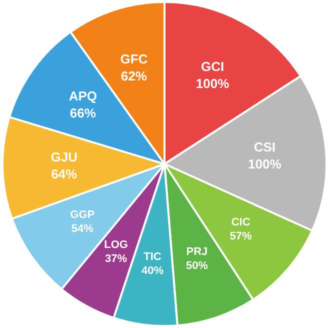  I want to click on slice-label: GCI, so click(212, 66).